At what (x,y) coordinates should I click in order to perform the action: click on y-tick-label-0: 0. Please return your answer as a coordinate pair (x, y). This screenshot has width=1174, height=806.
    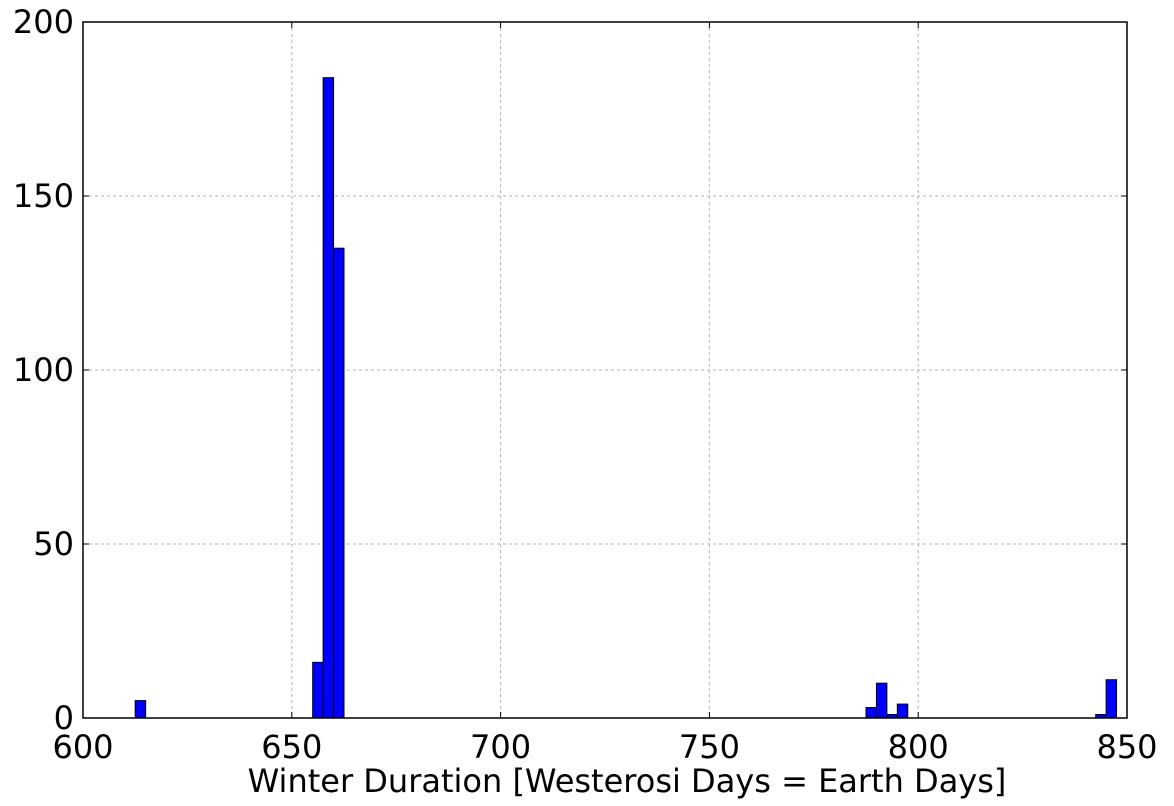
    Looking at the image, I should click on (64, 718).